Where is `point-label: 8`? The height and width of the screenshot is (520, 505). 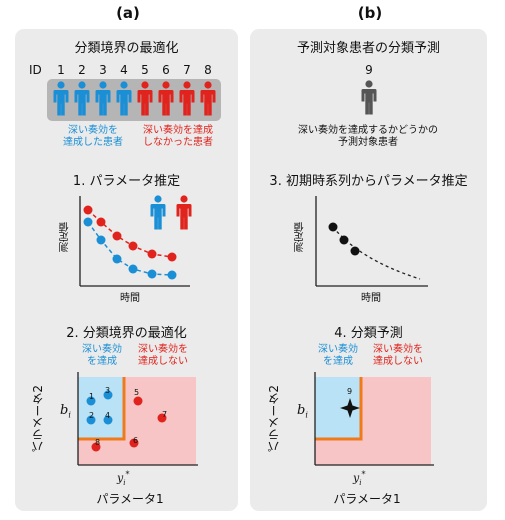 point-label: 8 is located at coordinates (98, 442).